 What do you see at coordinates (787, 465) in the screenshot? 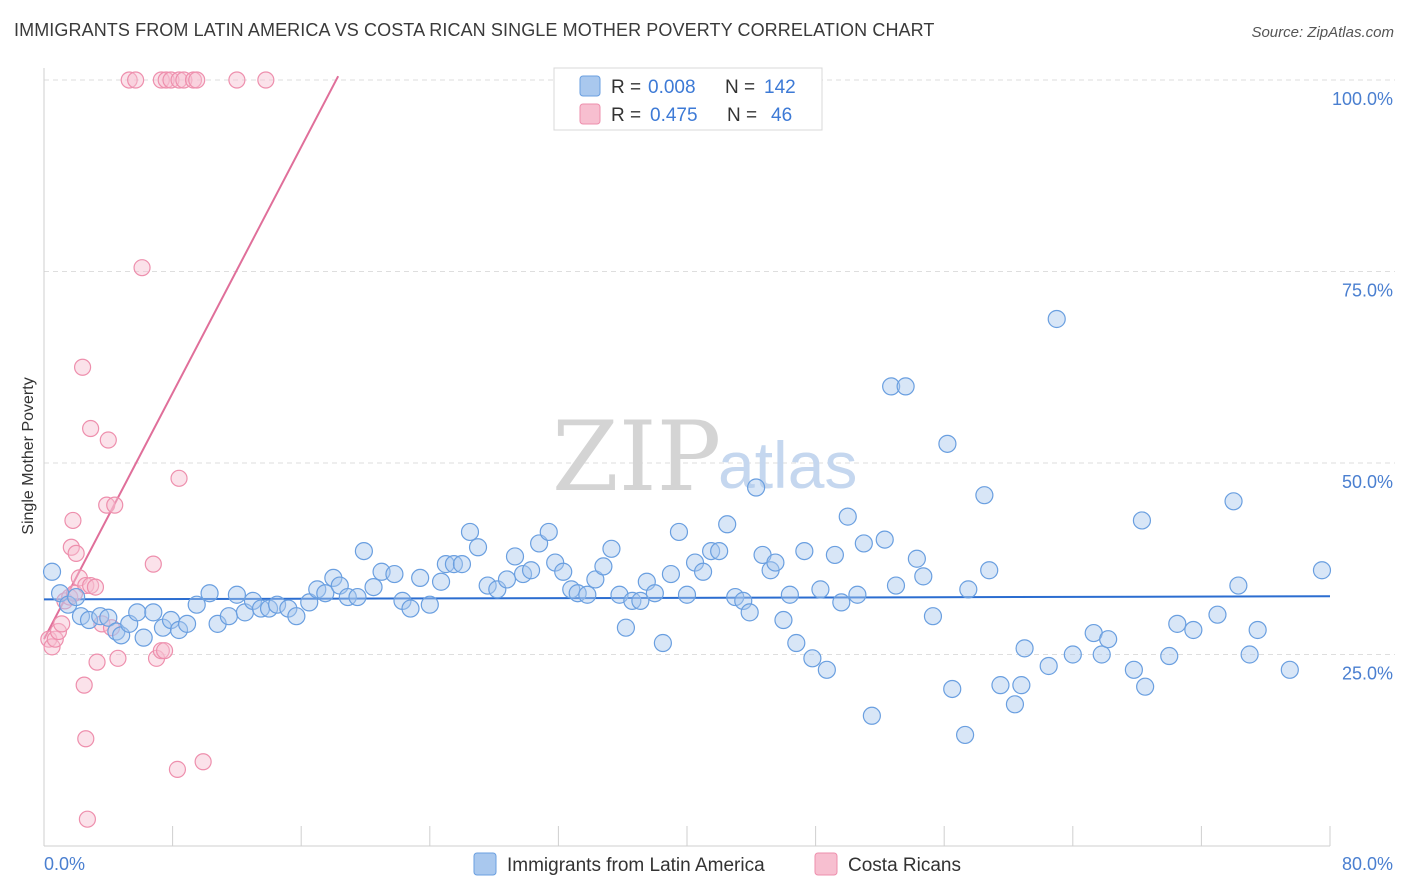
I see `watermark-atlas: atlas` at bounding box center [787, 465].